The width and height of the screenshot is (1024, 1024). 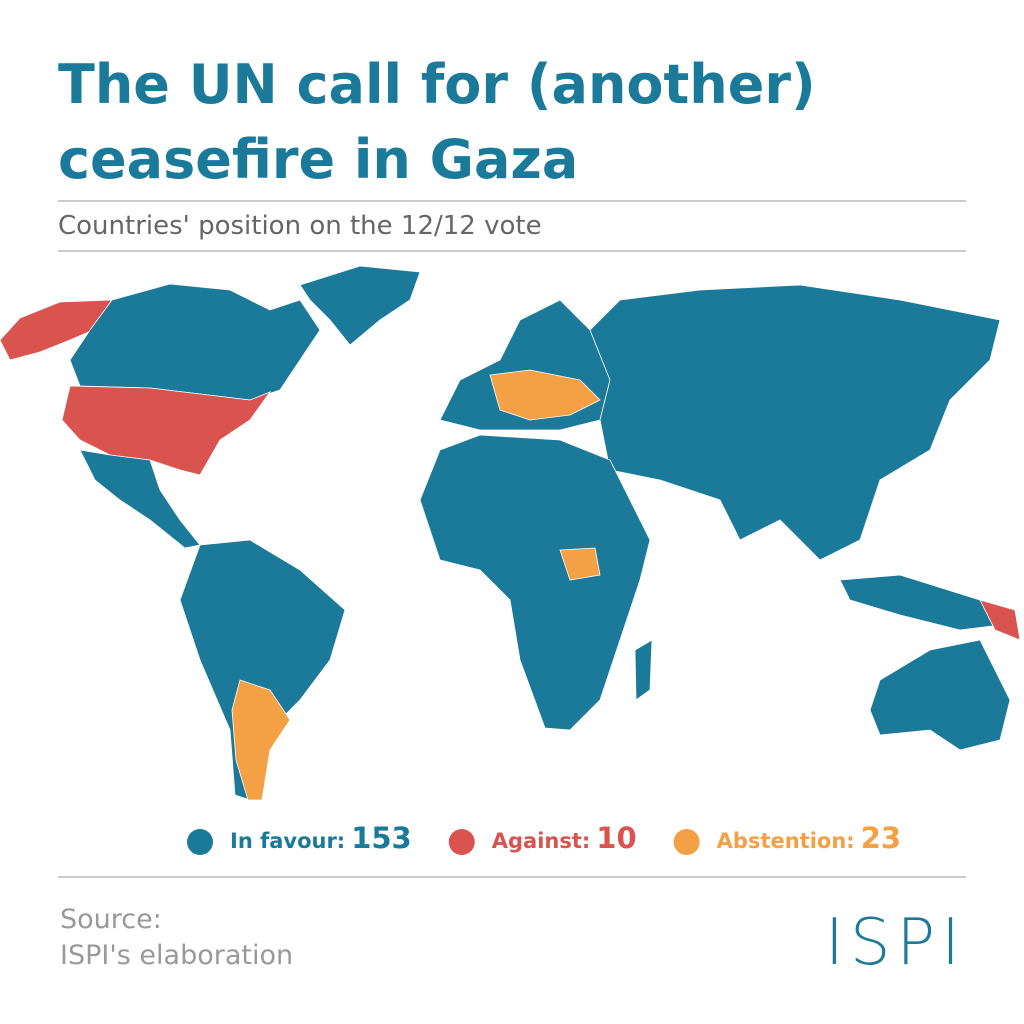 I want to click on logo: ISPI, so click(x=895, y=943).